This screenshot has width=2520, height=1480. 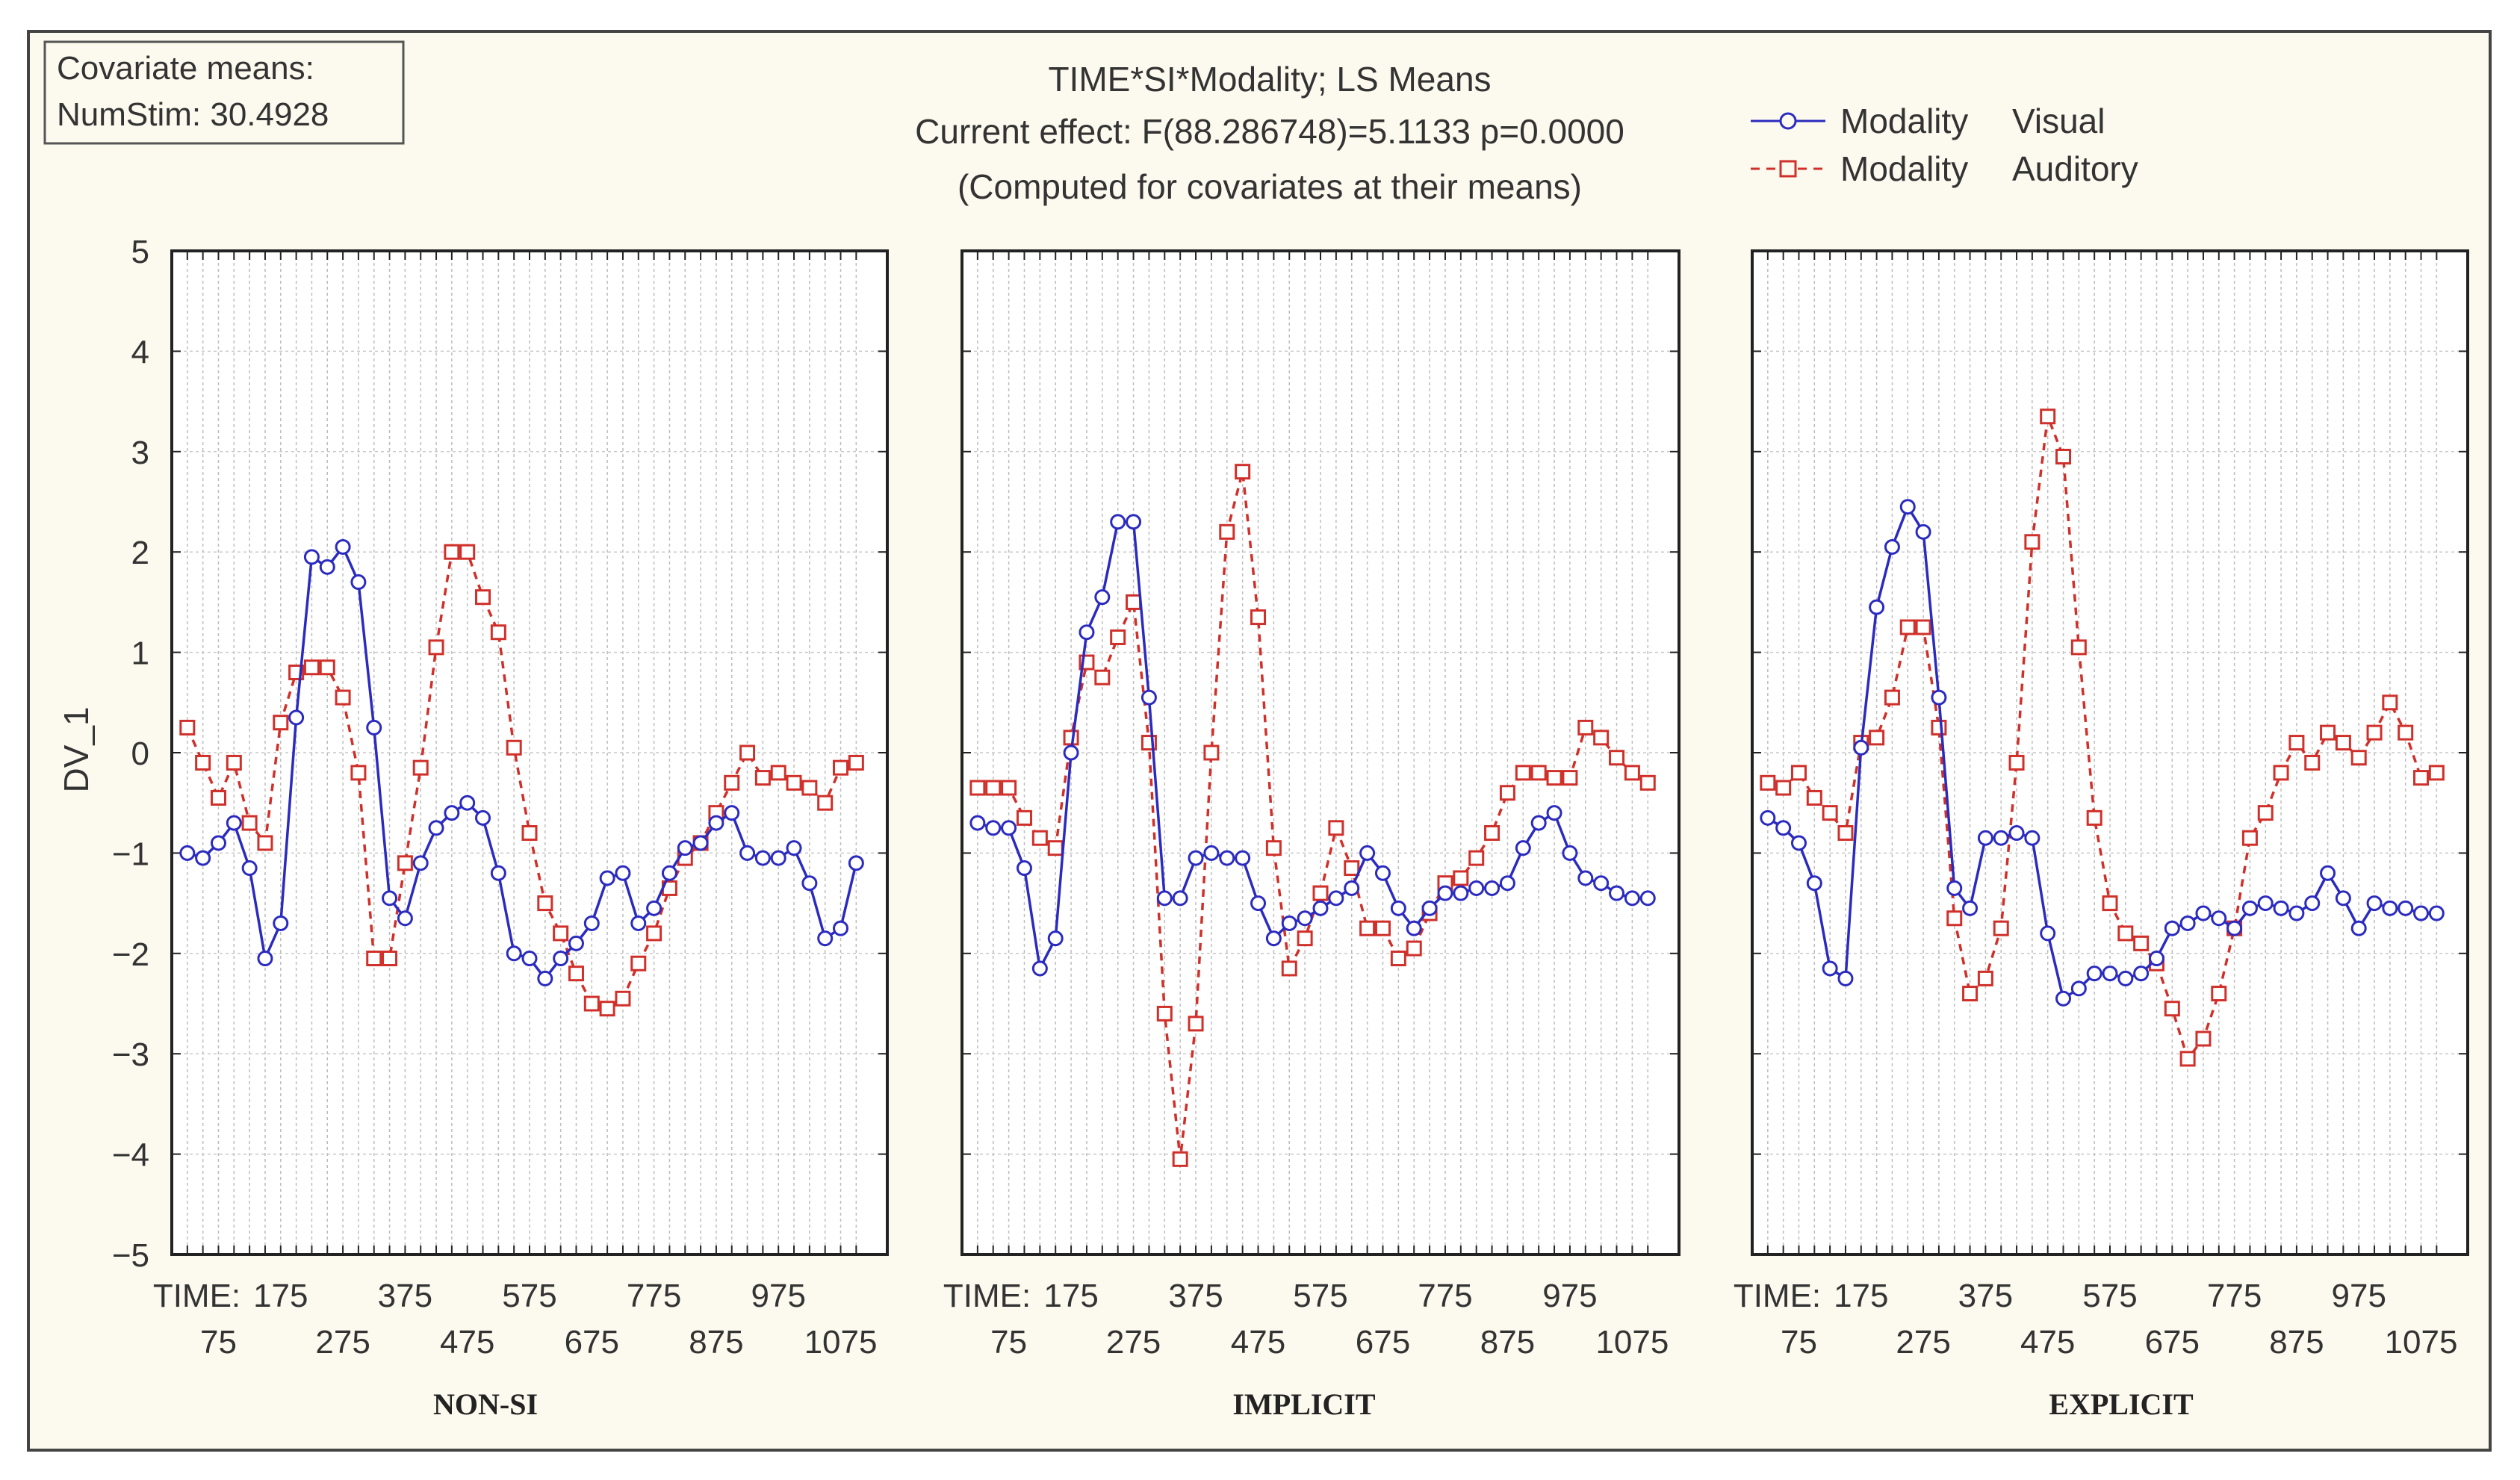 What do you see at coordinates (342, 1342) in the screenshot?
I see `x-tick-label: 275` at bounding box center [342, 1342].